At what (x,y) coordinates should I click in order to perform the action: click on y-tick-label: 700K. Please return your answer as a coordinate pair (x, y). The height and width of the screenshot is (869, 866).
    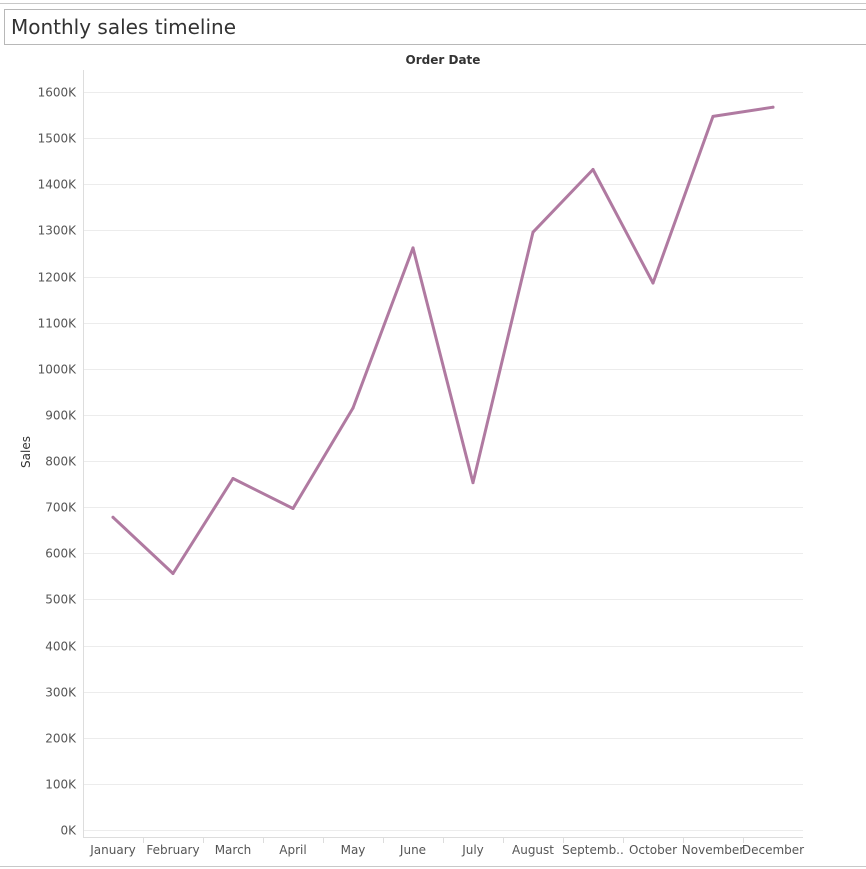
    Looking at the image, I should click on (61, 508).